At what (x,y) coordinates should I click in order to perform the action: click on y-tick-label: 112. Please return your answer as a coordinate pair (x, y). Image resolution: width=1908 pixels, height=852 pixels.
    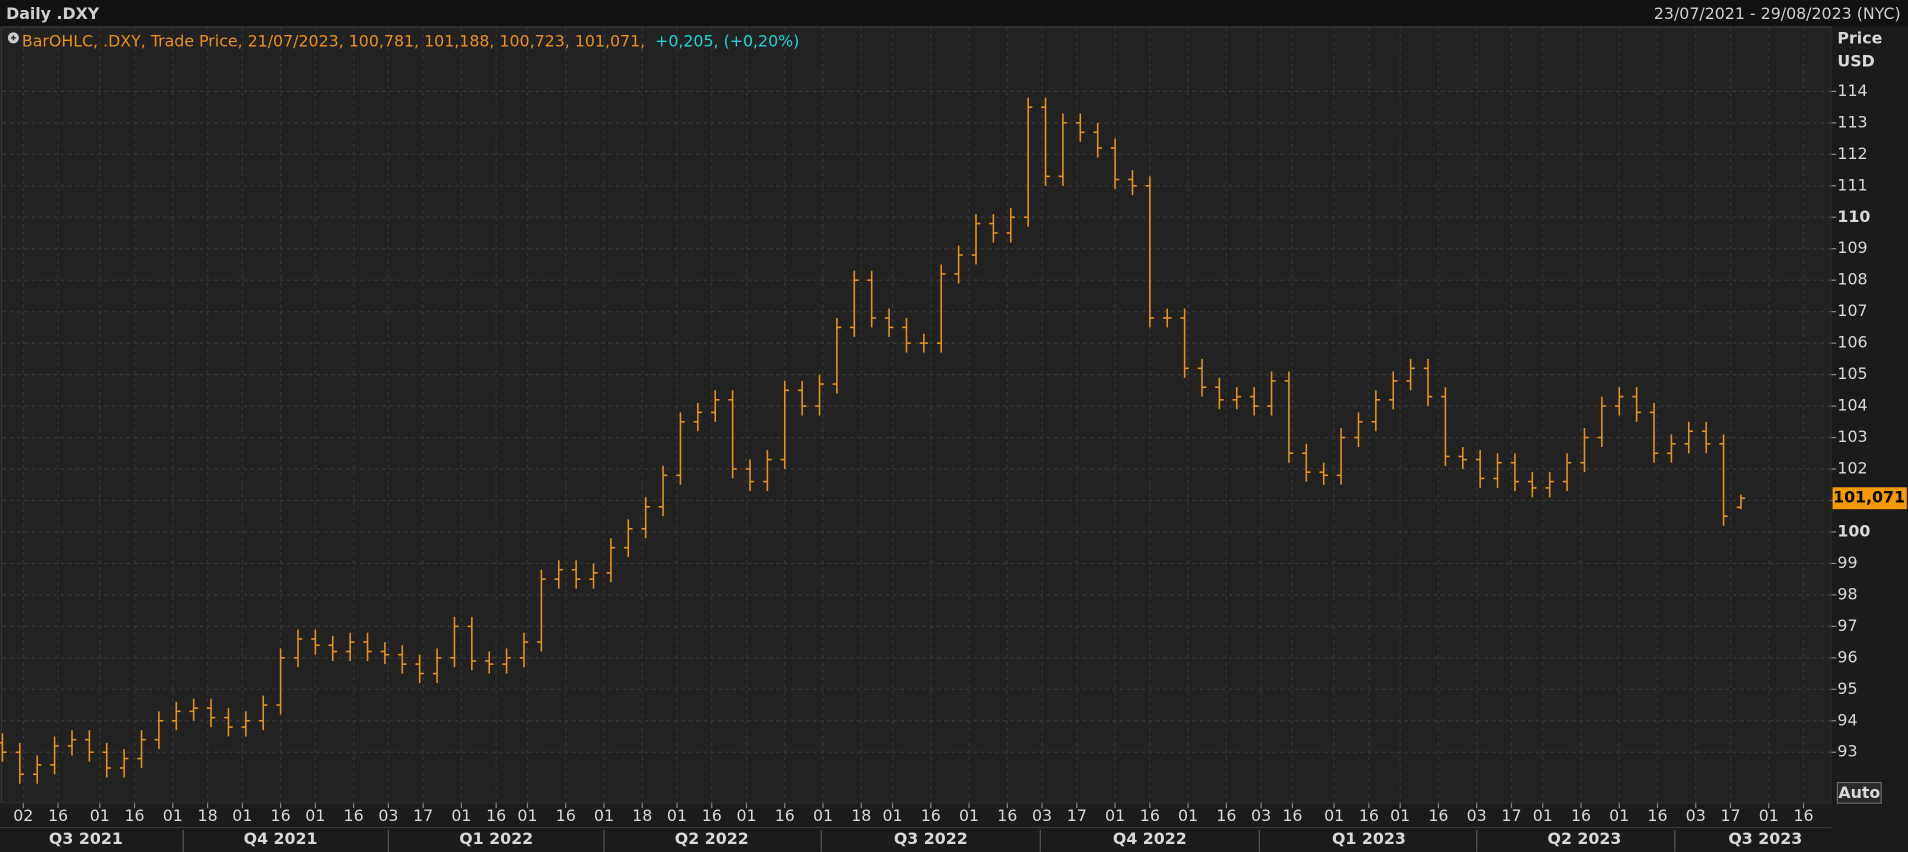
    Looking at the image, I should click on (1852, 153).